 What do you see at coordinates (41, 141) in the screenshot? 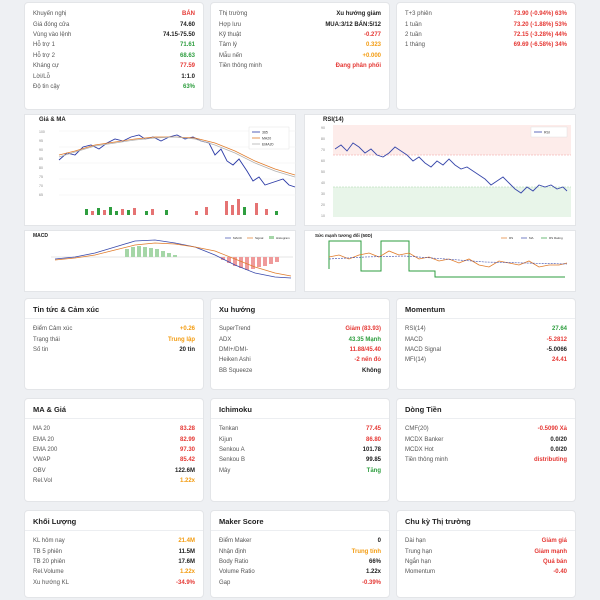
I see `price-ytick: 95` at bounding box center [41, 141].